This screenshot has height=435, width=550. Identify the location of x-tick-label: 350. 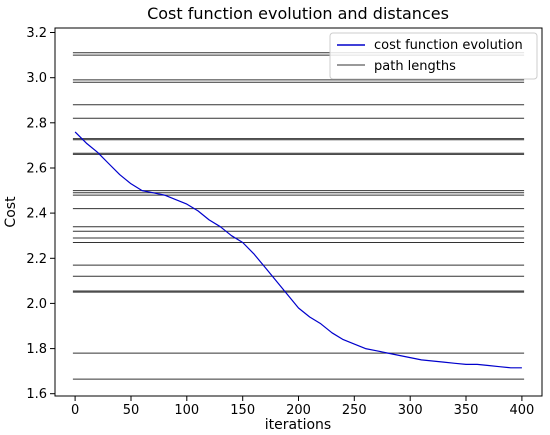
(466, 410).